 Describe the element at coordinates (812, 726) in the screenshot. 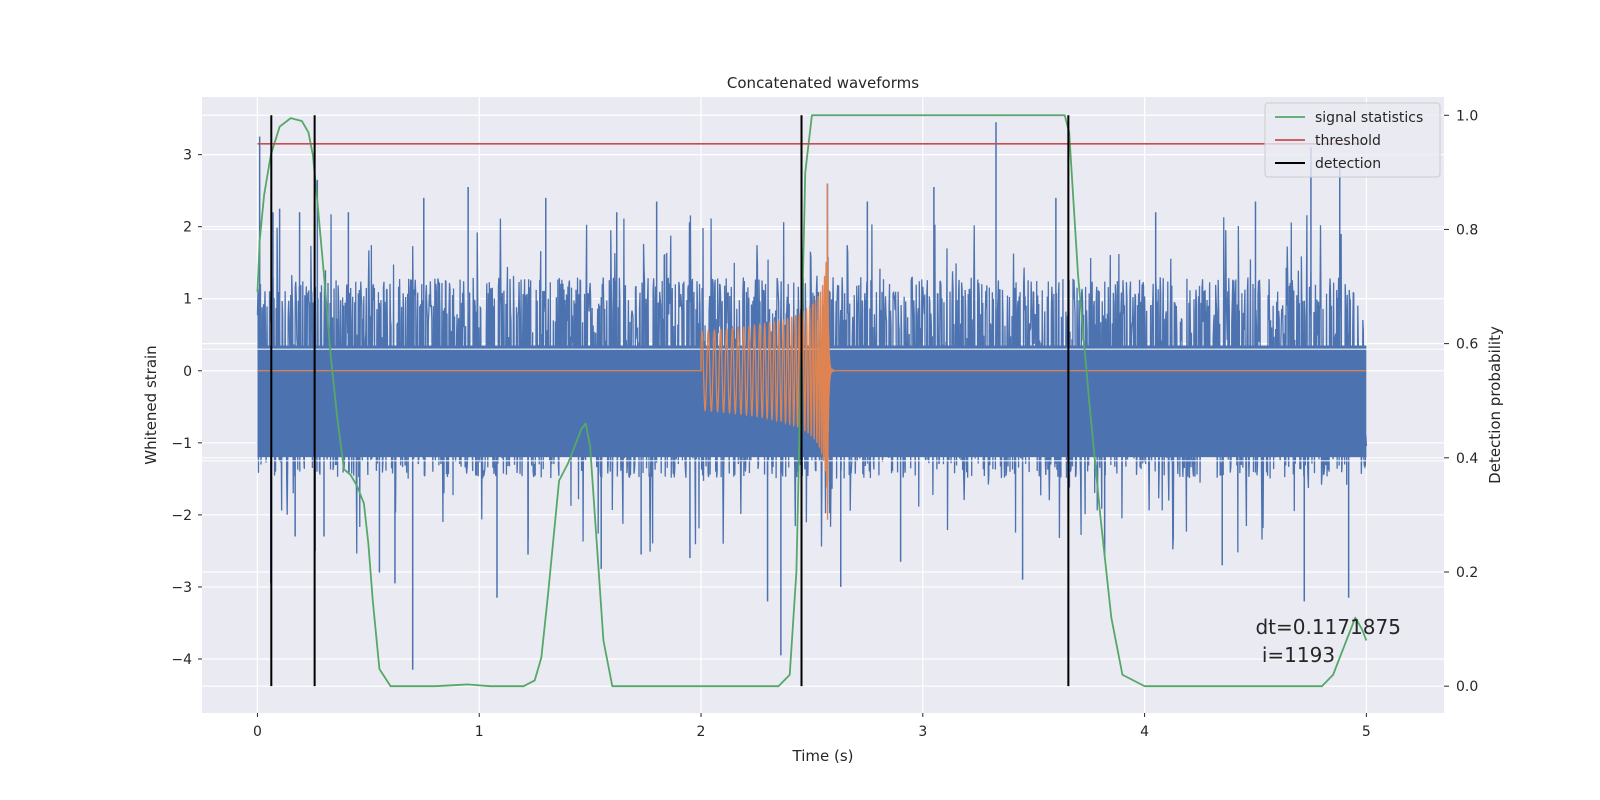

I see `x-axis: 0 1 2 3 4 5` at that location.